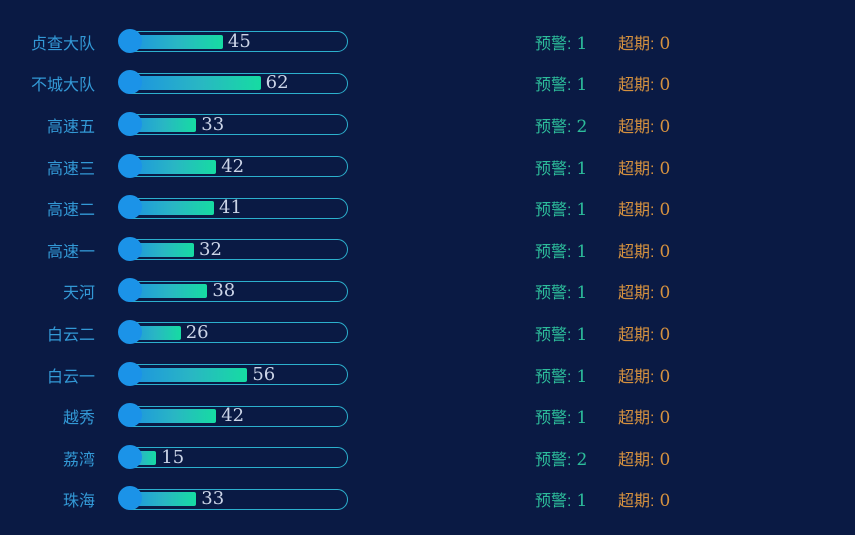 This screenshot has height=535, width=855. I want to click on bar-value: 42, so click(233, 416).